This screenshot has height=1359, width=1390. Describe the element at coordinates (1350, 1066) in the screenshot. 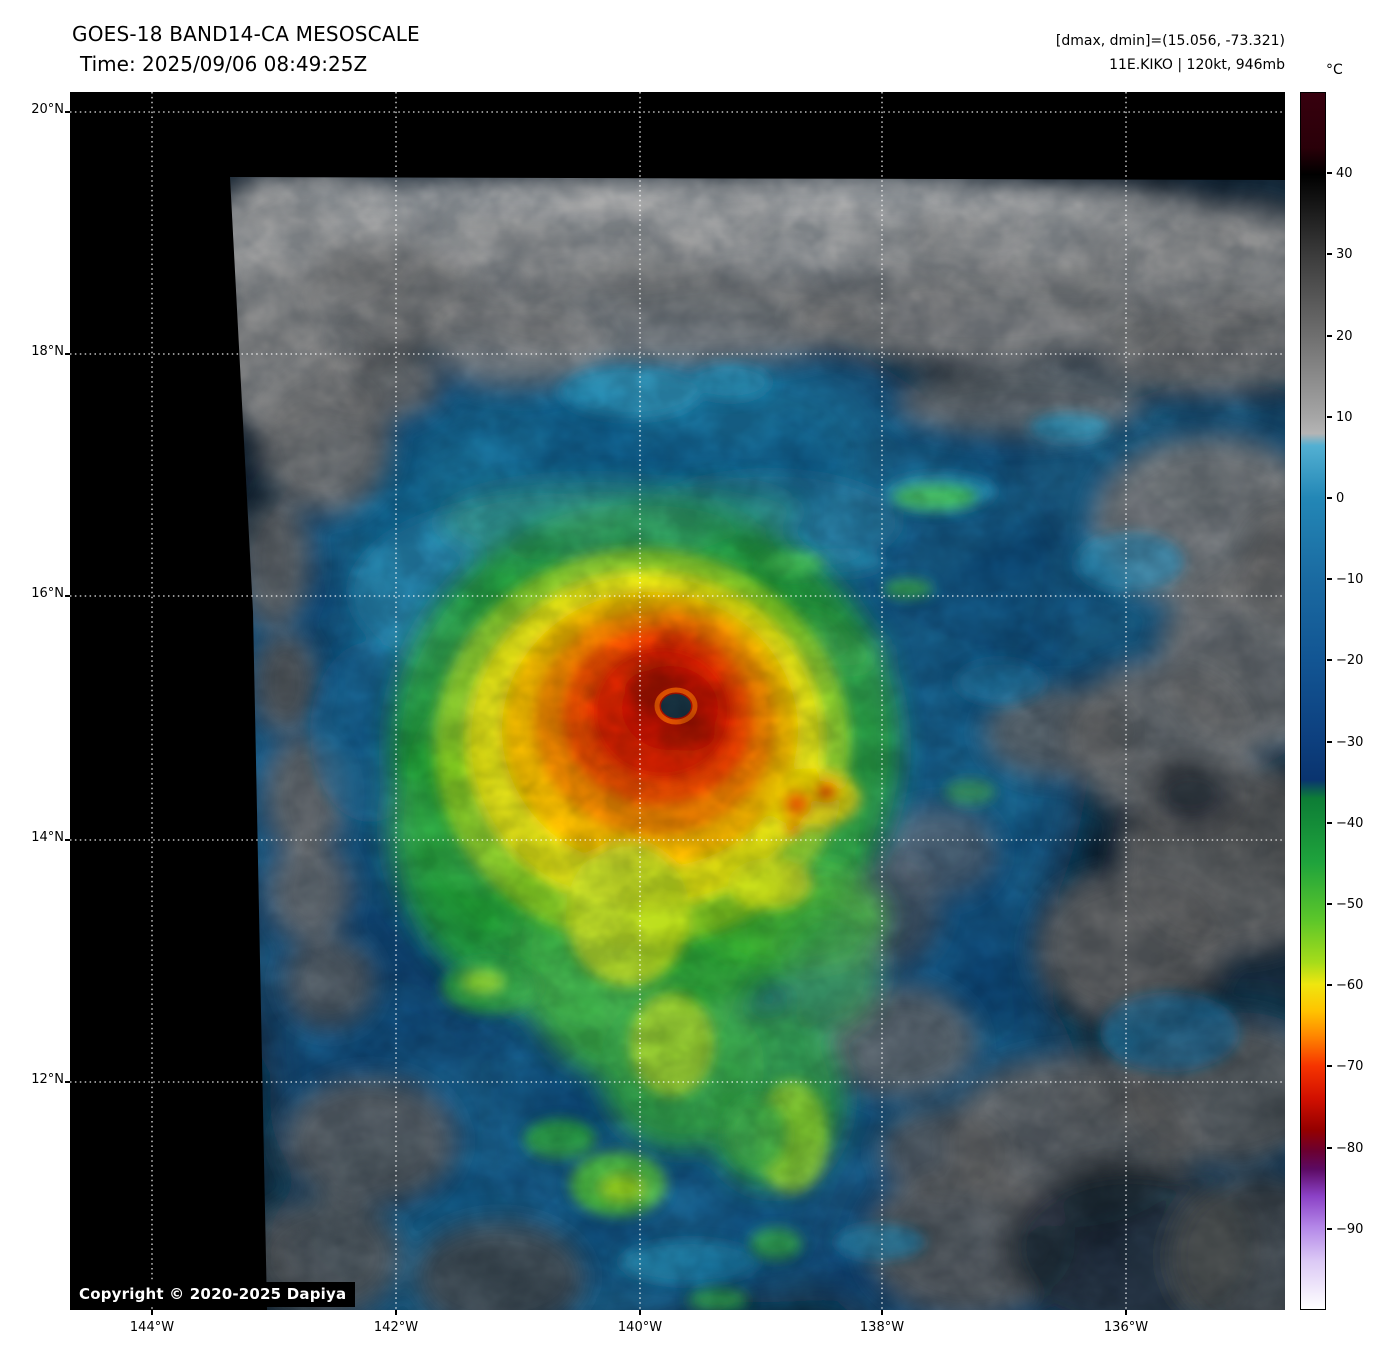

I see `colorbar-tick-label: −70` at that location.